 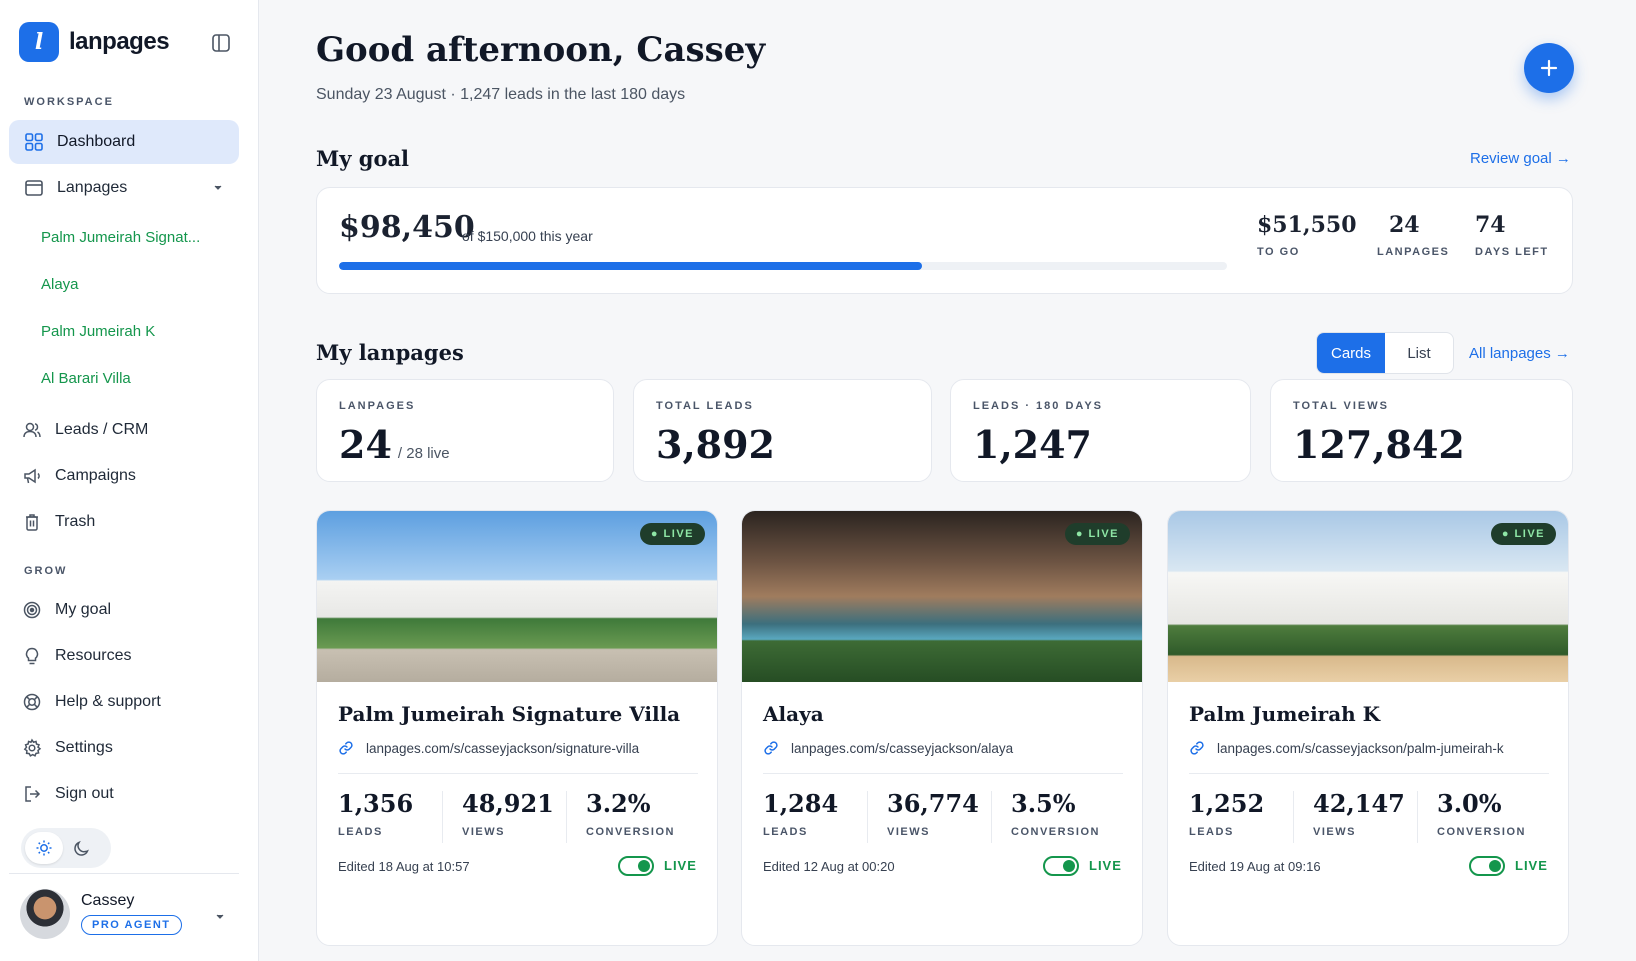 I want to click on sidebar-item-label: Lanpages, so click(x=92, y=187).